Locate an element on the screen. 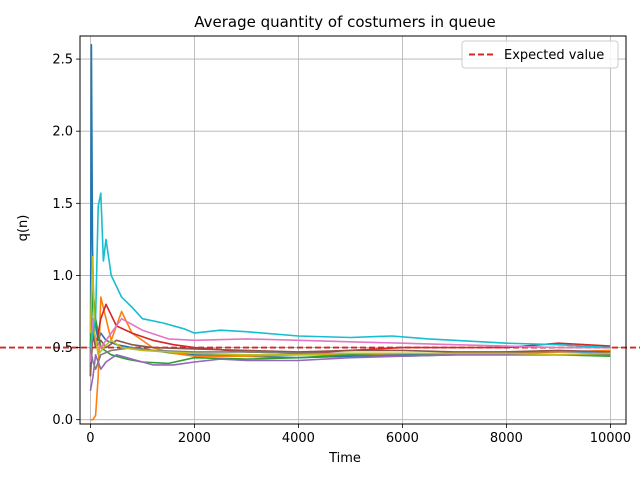 The width and height of the screenshot is (640, 480). y-tick-label: 0.0 is located at coordinates (62, 420).